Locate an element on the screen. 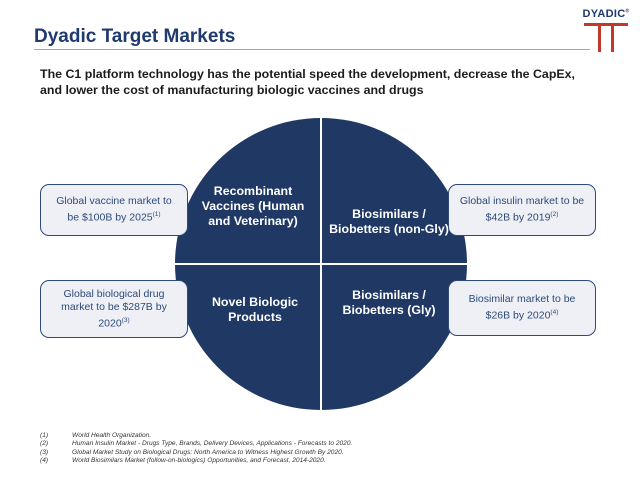 Image resolution: width=640 pixels, height=480 pixels. insulin-market-text: Global insulin market to be $42B by 2019 is located at coordinates (522, 209).